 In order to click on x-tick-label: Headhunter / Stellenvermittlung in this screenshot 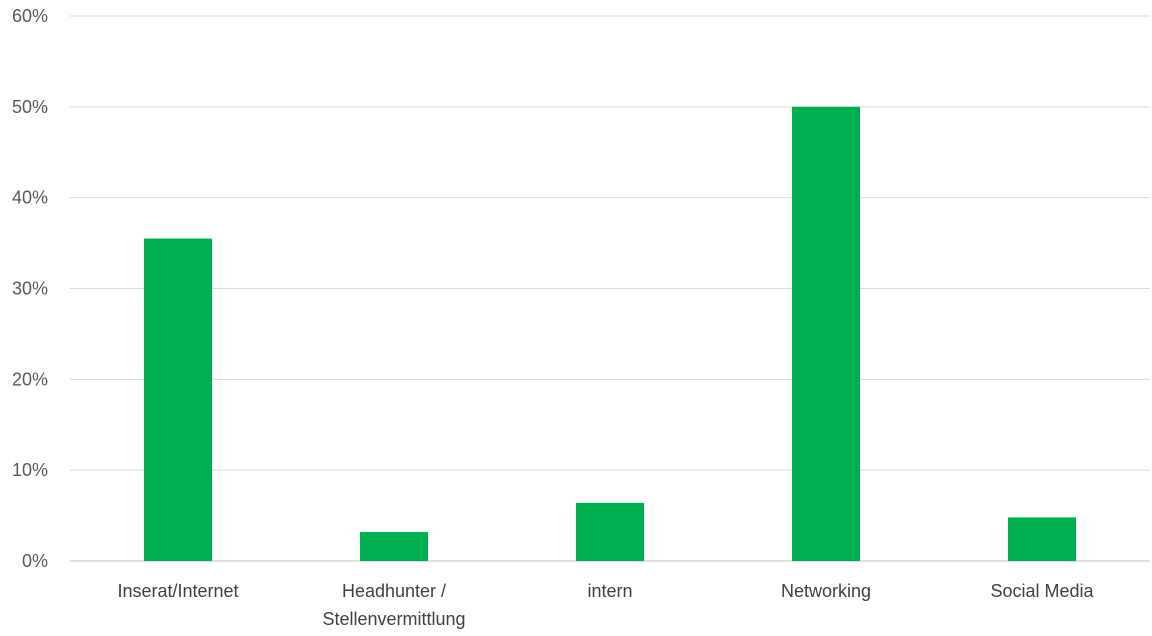, I will do `click(393, 605)`.